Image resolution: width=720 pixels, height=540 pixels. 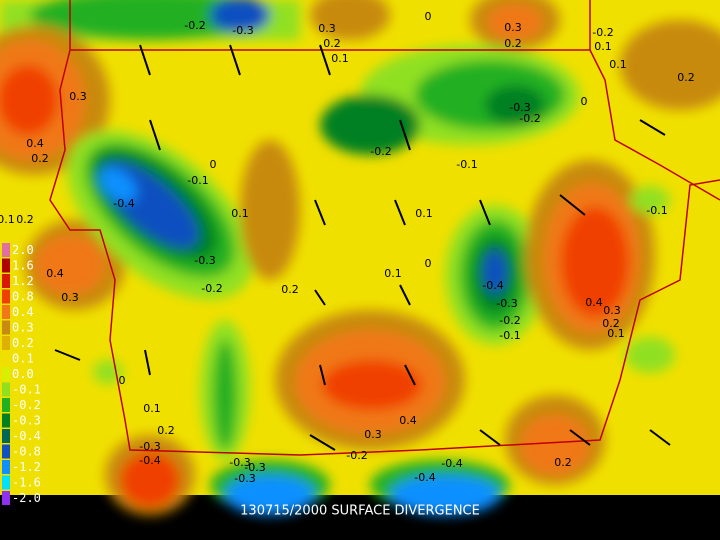 What do you see at coordinates (23, 250) in the screenshot?
I see `legend-label: 2.0` at bounding box center [23, 250].